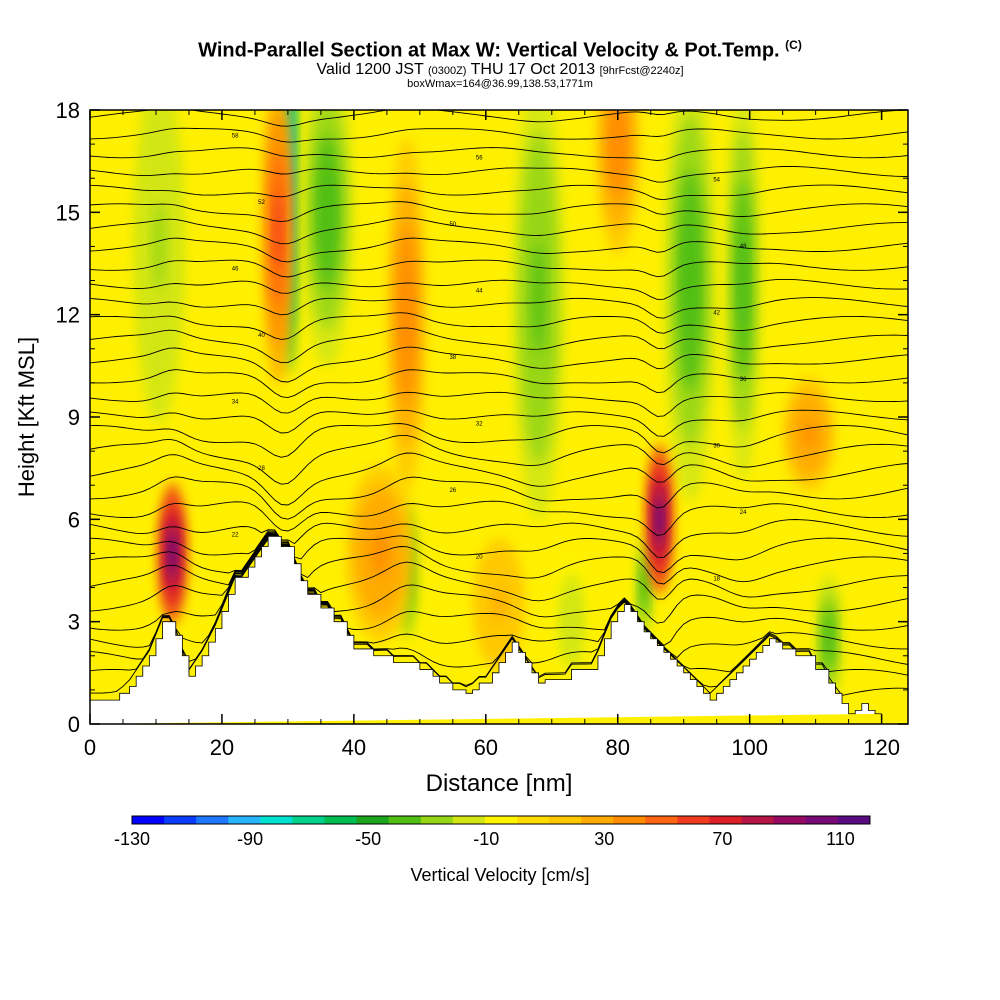 The height and width of the screenshot is (1000, 1000). I want to click on colorbar-tick-label: -130, so click(132, 839).